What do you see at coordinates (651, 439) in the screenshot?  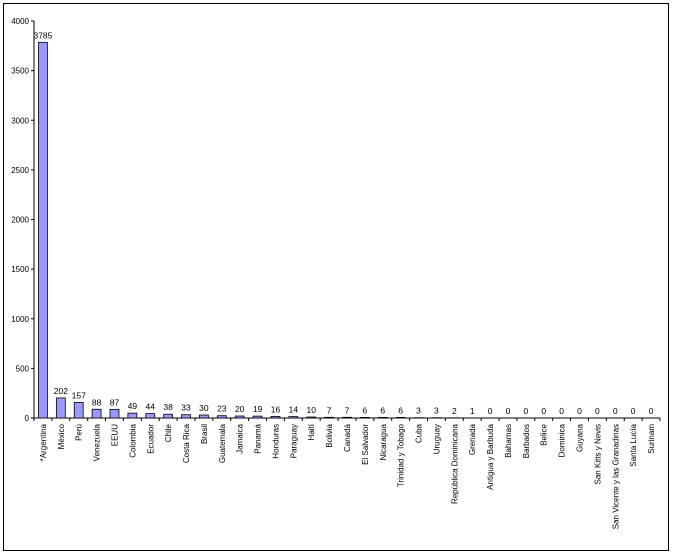 I see `x-tick-label: Surinam` at bounding box center [651, 439].